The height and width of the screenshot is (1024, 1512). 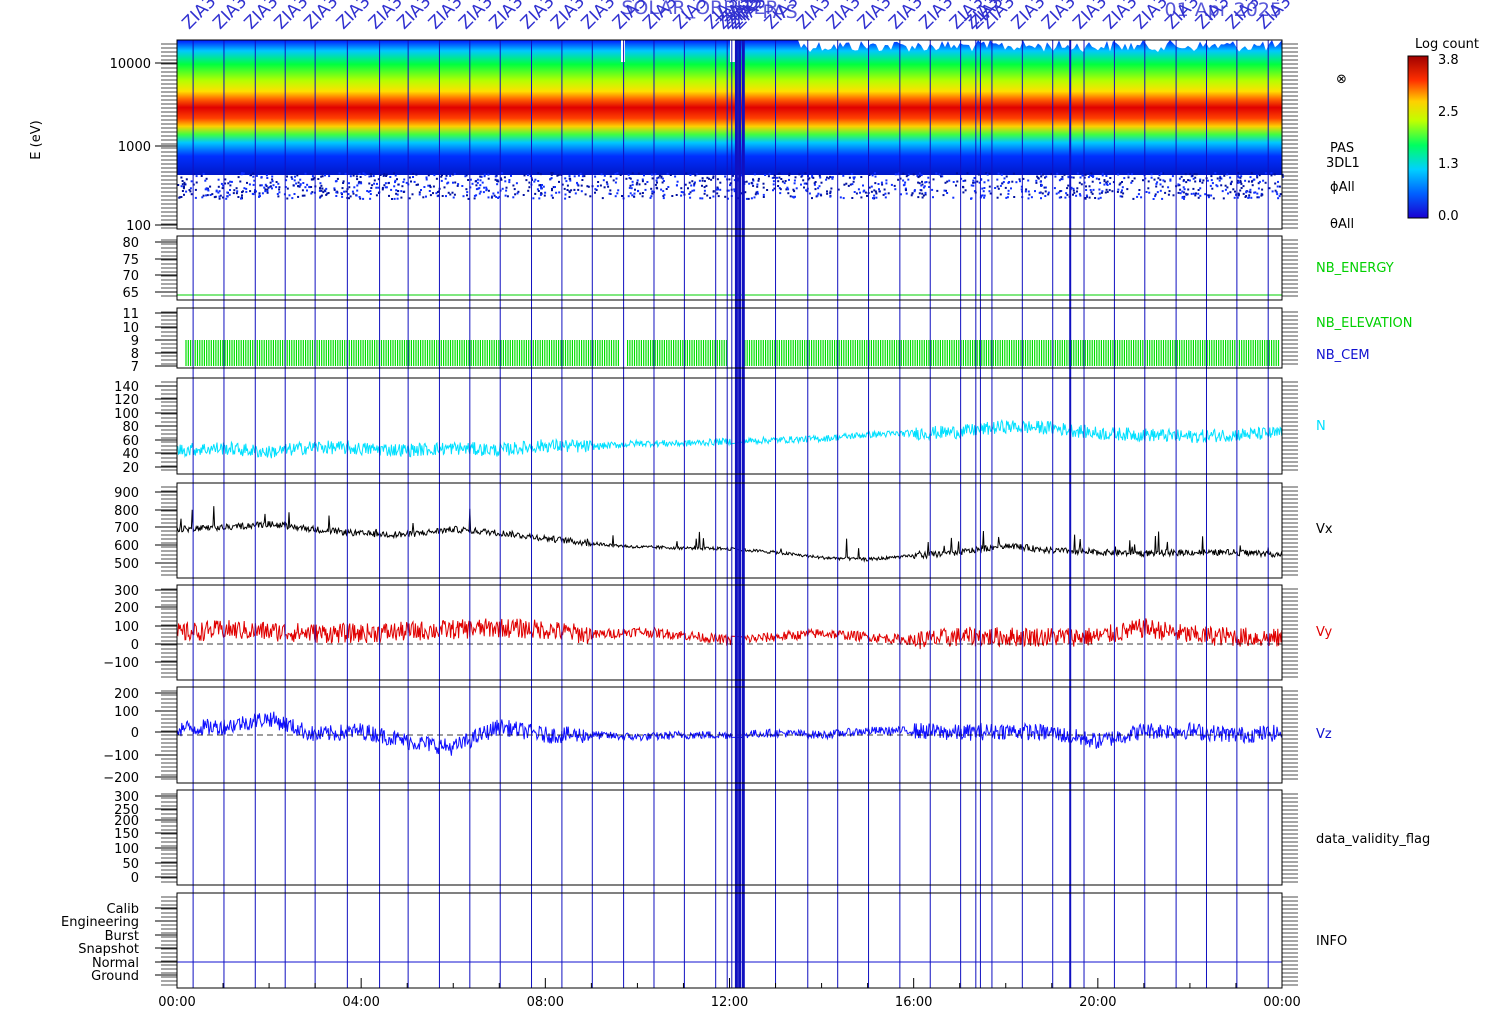 I want to click on y-tick-label: 100, so click(x=126, y=712).